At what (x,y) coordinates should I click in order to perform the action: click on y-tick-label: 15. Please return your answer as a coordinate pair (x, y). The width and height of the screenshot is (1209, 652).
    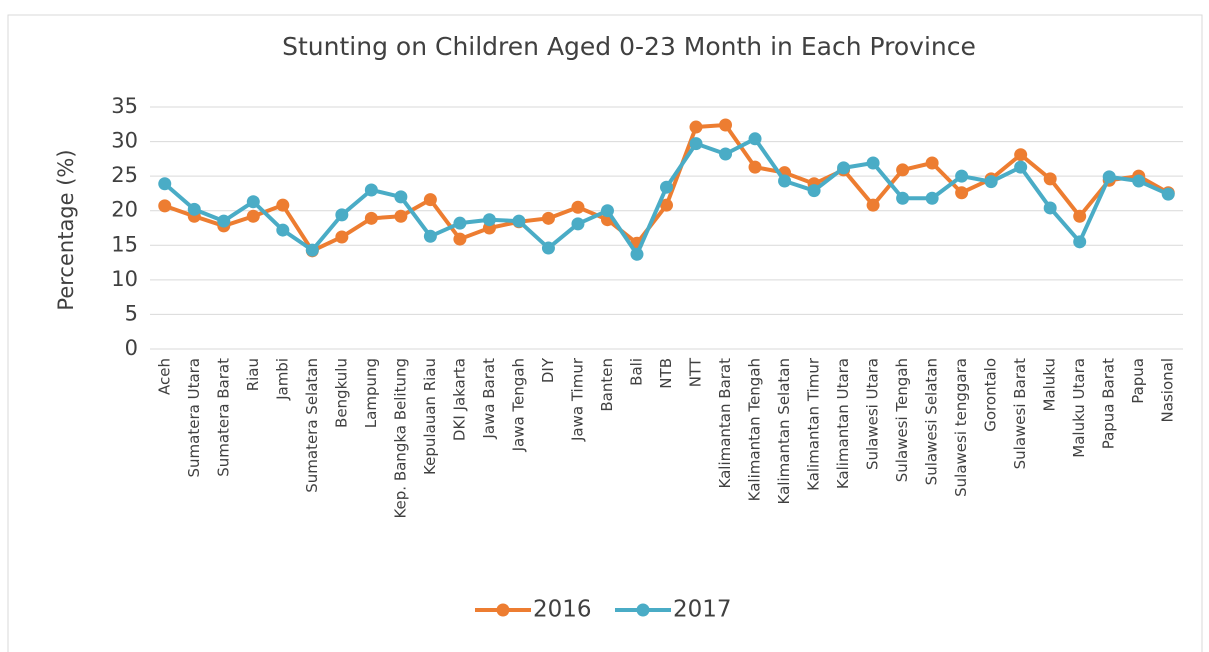
    Looking at the image, I should click on (124, 244).